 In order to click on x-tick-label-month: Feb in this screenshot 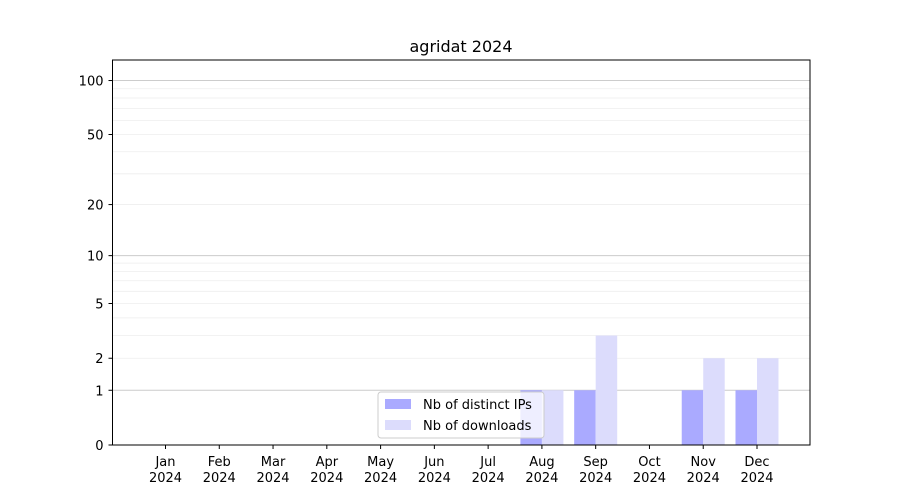, I will do `click(219, 462)`.